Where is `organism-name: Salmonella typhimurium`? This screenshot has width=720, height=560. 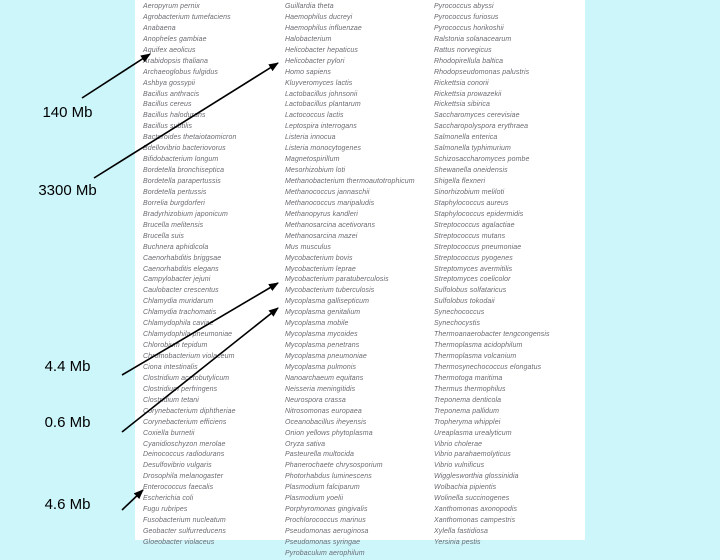
organism-name: Salmonella typhimurium is located at coordinates (472, 149).